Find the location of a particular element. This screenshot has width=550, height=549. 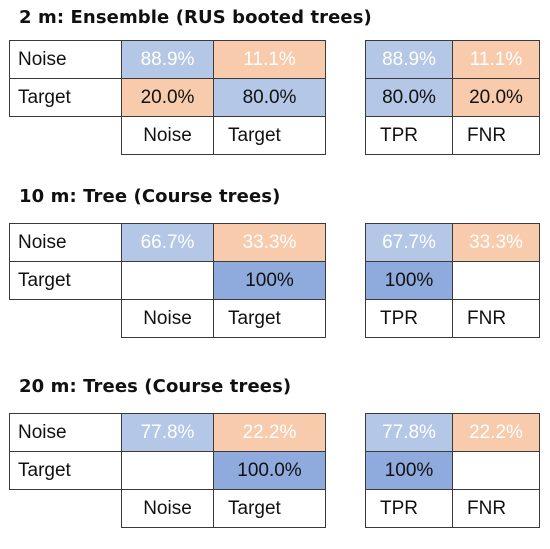

table-row: 77.8% 22.2% is located at coordinates (452, 432).